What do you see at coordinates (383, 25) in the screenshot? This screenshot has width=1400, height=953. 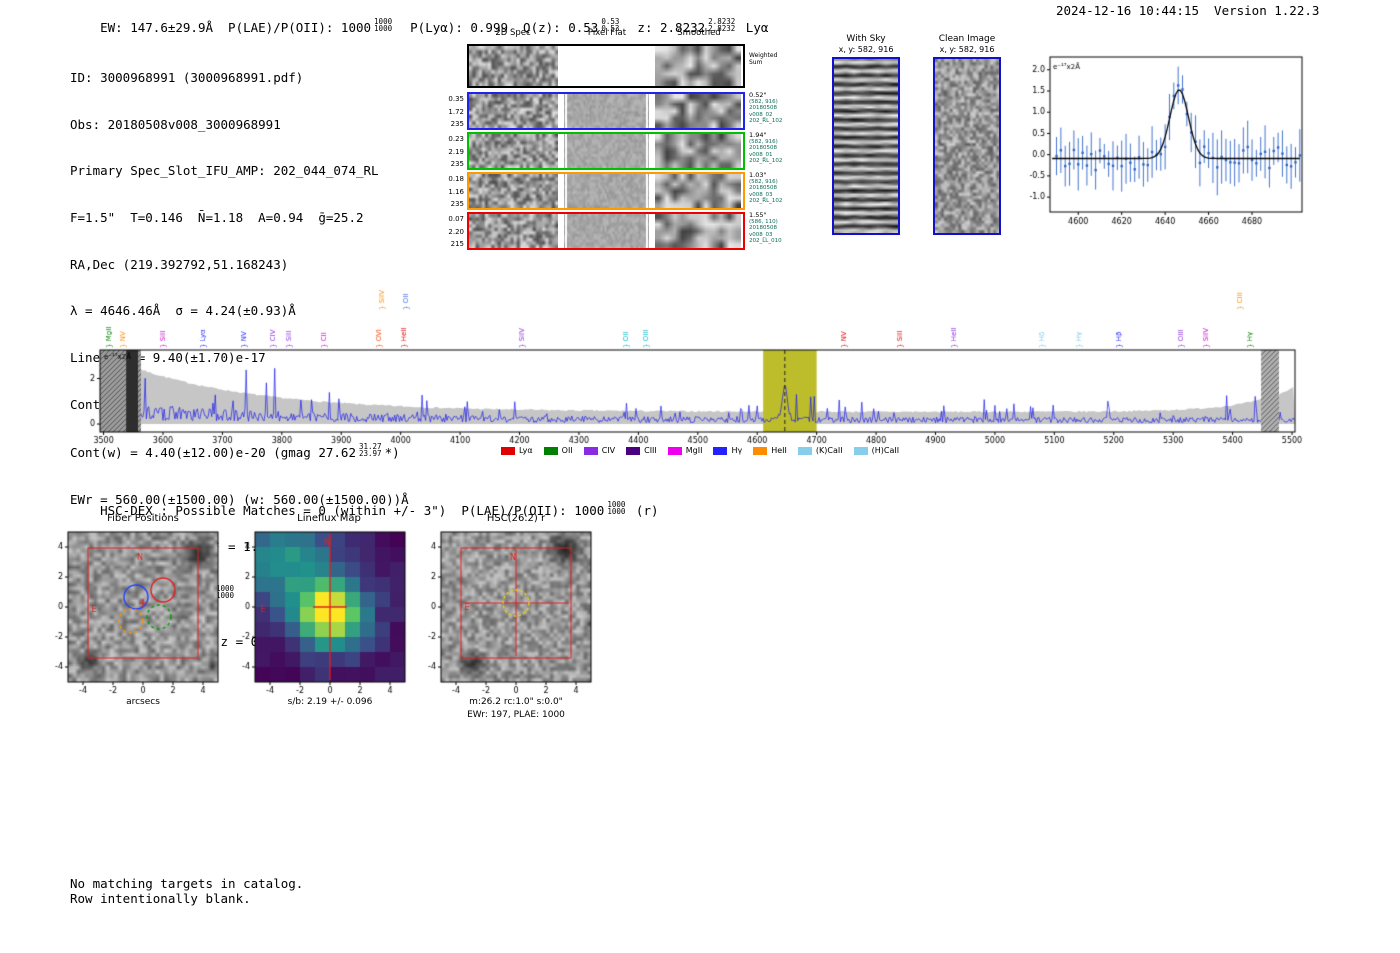 I see `plae-poii-range: 1000 1000` at bounding box center [383, 25].